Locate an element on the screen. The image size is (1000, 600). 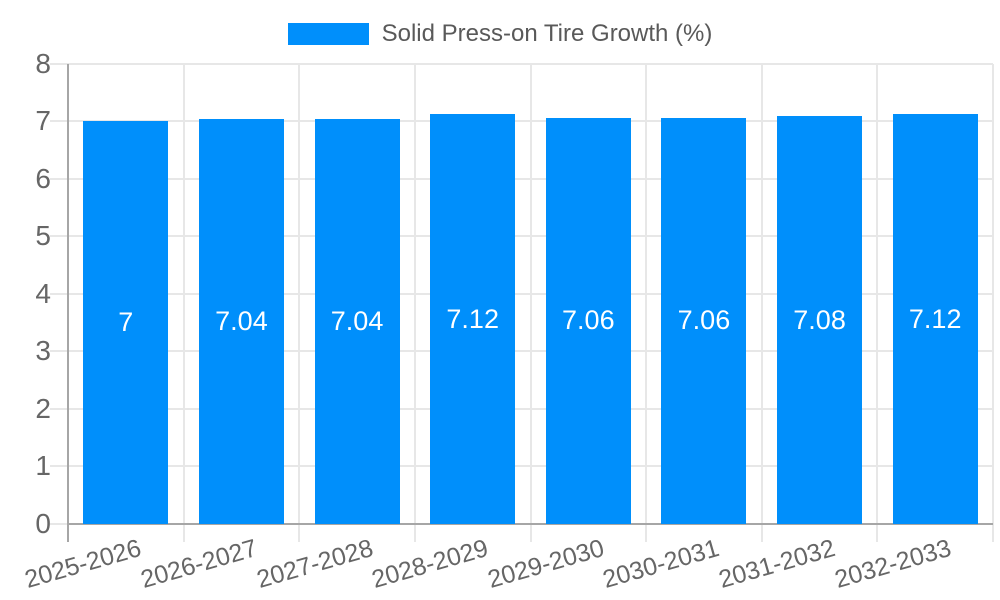
x-tick-label: 2031-2032 is located at coordinates (777, 564).